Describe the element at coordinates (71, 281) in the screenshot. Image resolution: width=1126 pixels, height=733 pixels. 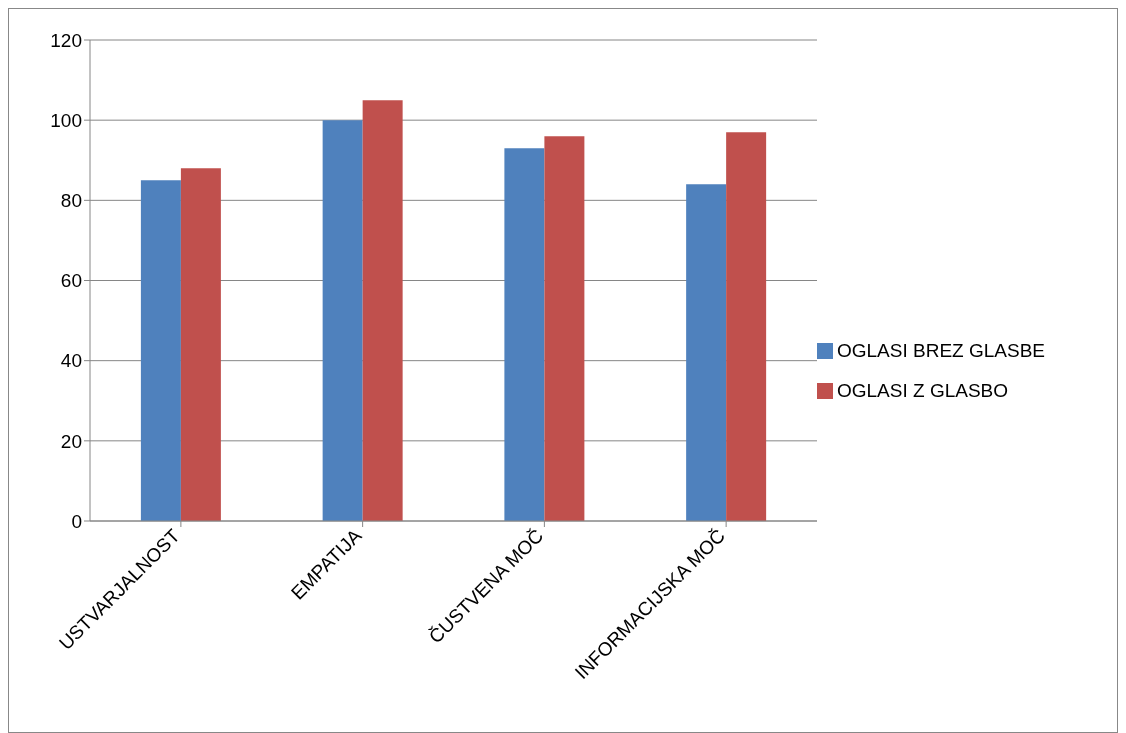
I see `y-tick-label: 60` at that location.